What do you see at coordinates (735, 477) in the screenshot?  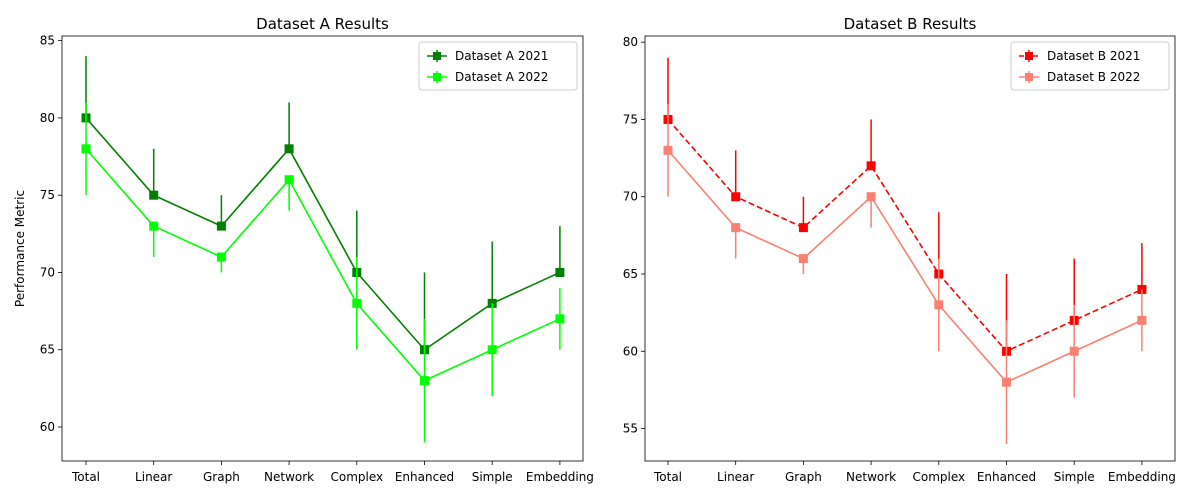 I see `panel-b-xtick-label: Linear` at bounding box center [735, 477].